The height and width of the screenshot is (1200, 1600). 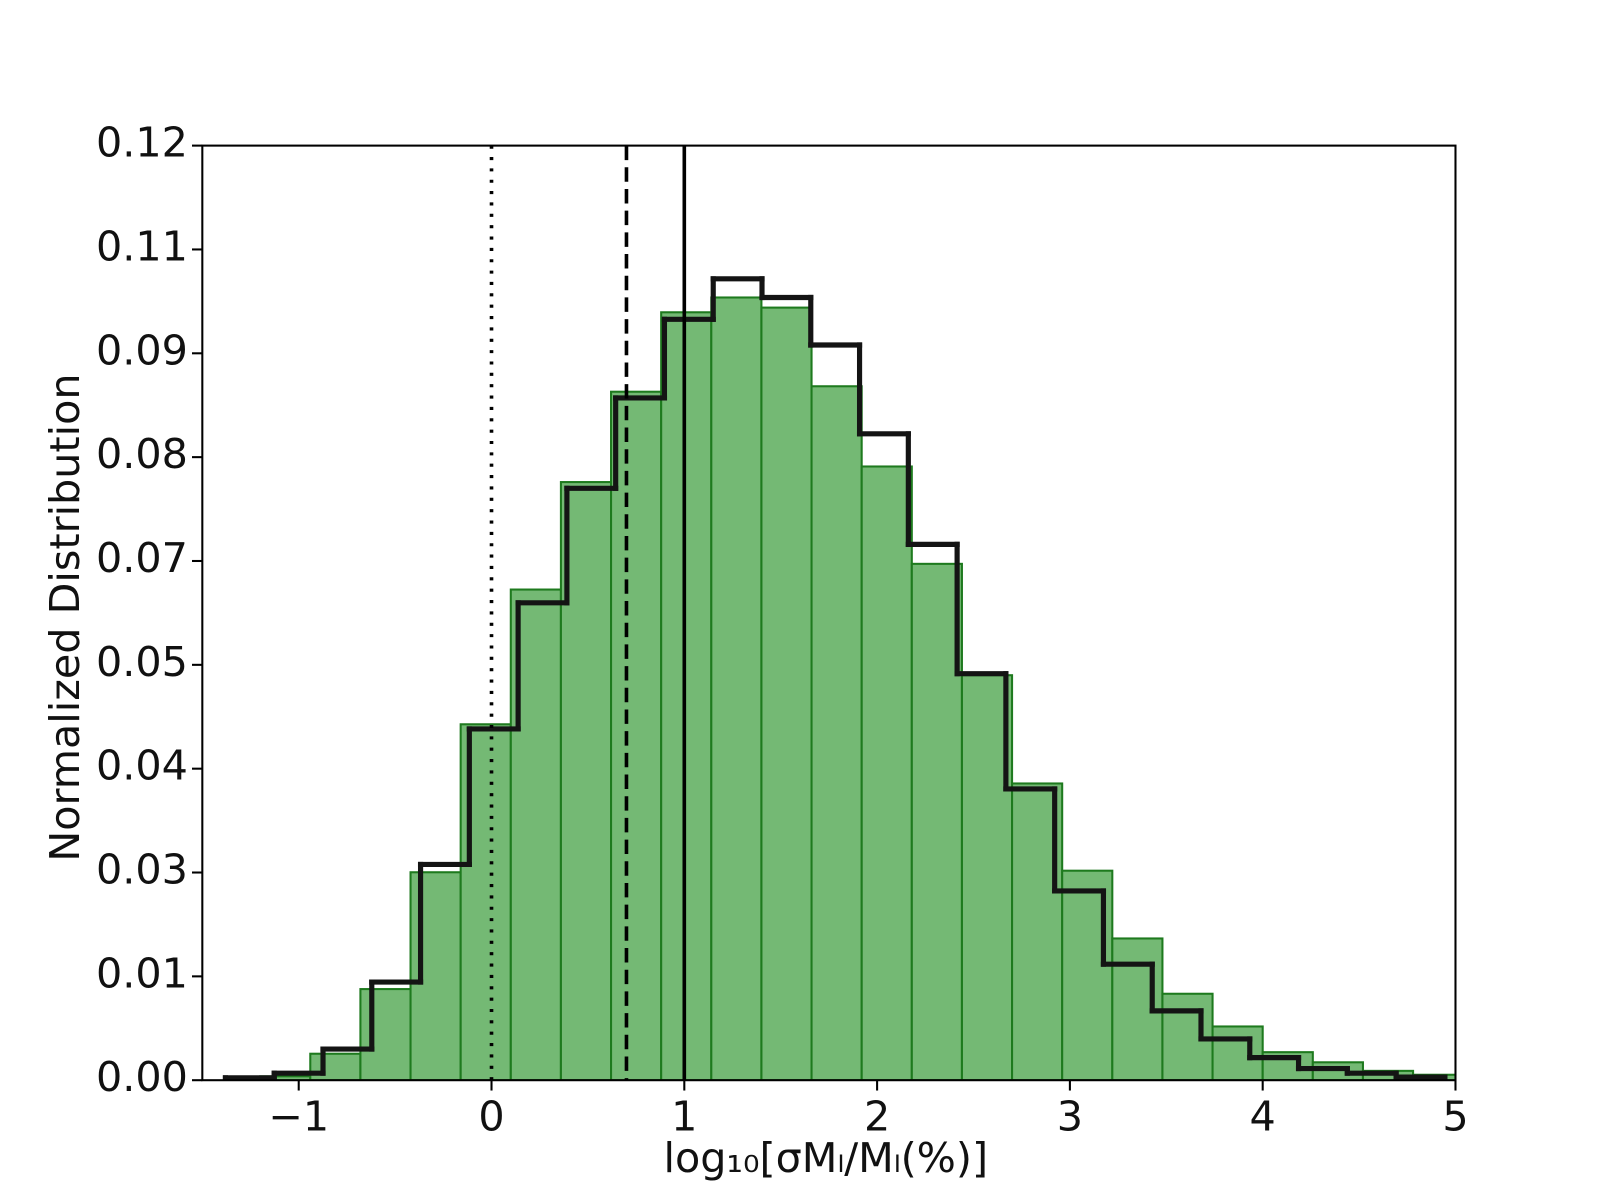 What do you see at coordinates (142, 870) in the screenshot?
I see `y-tick-label: 0.03` at bounding box center [142, 870].